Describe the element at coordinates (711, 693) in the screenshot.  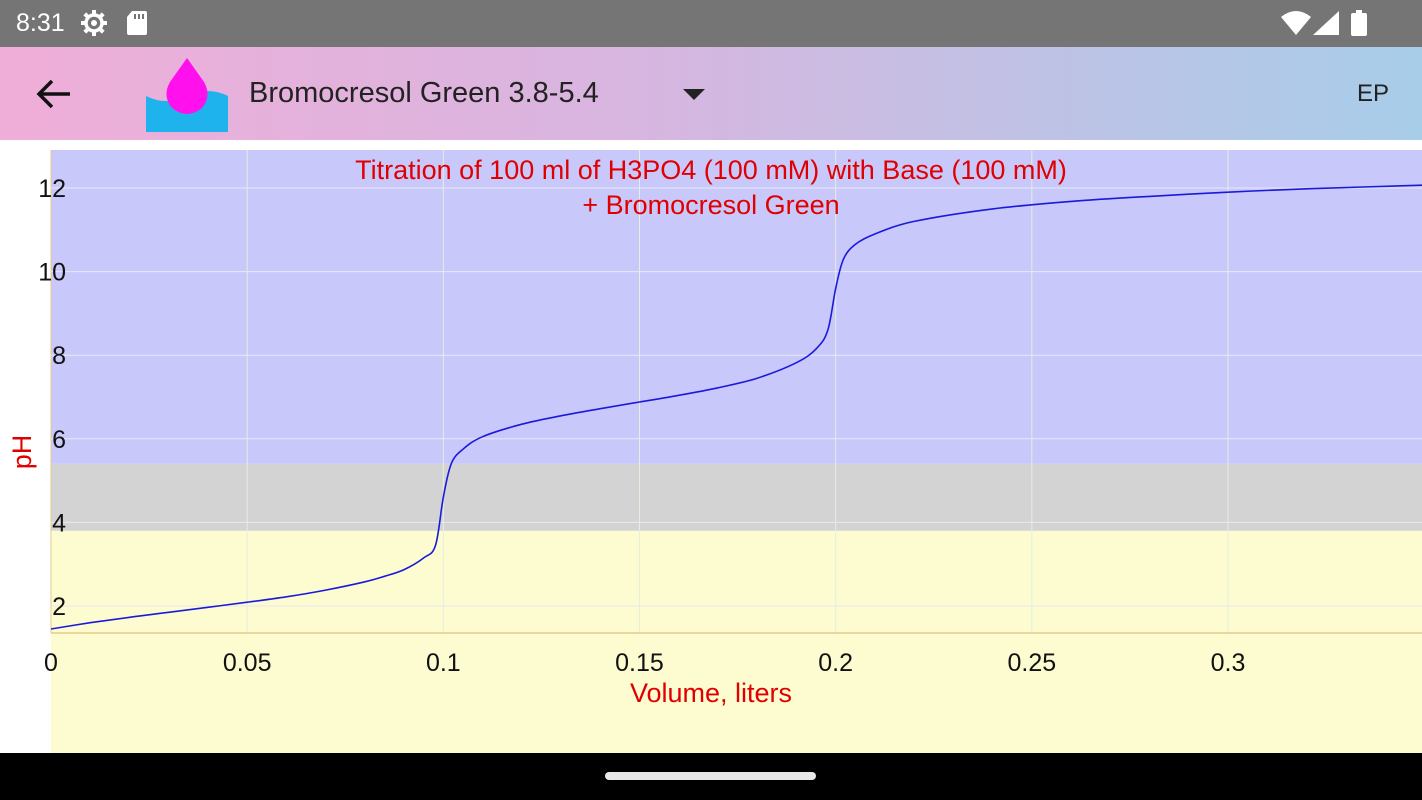
I see `x-axis-label: Volume, liters` at that location.